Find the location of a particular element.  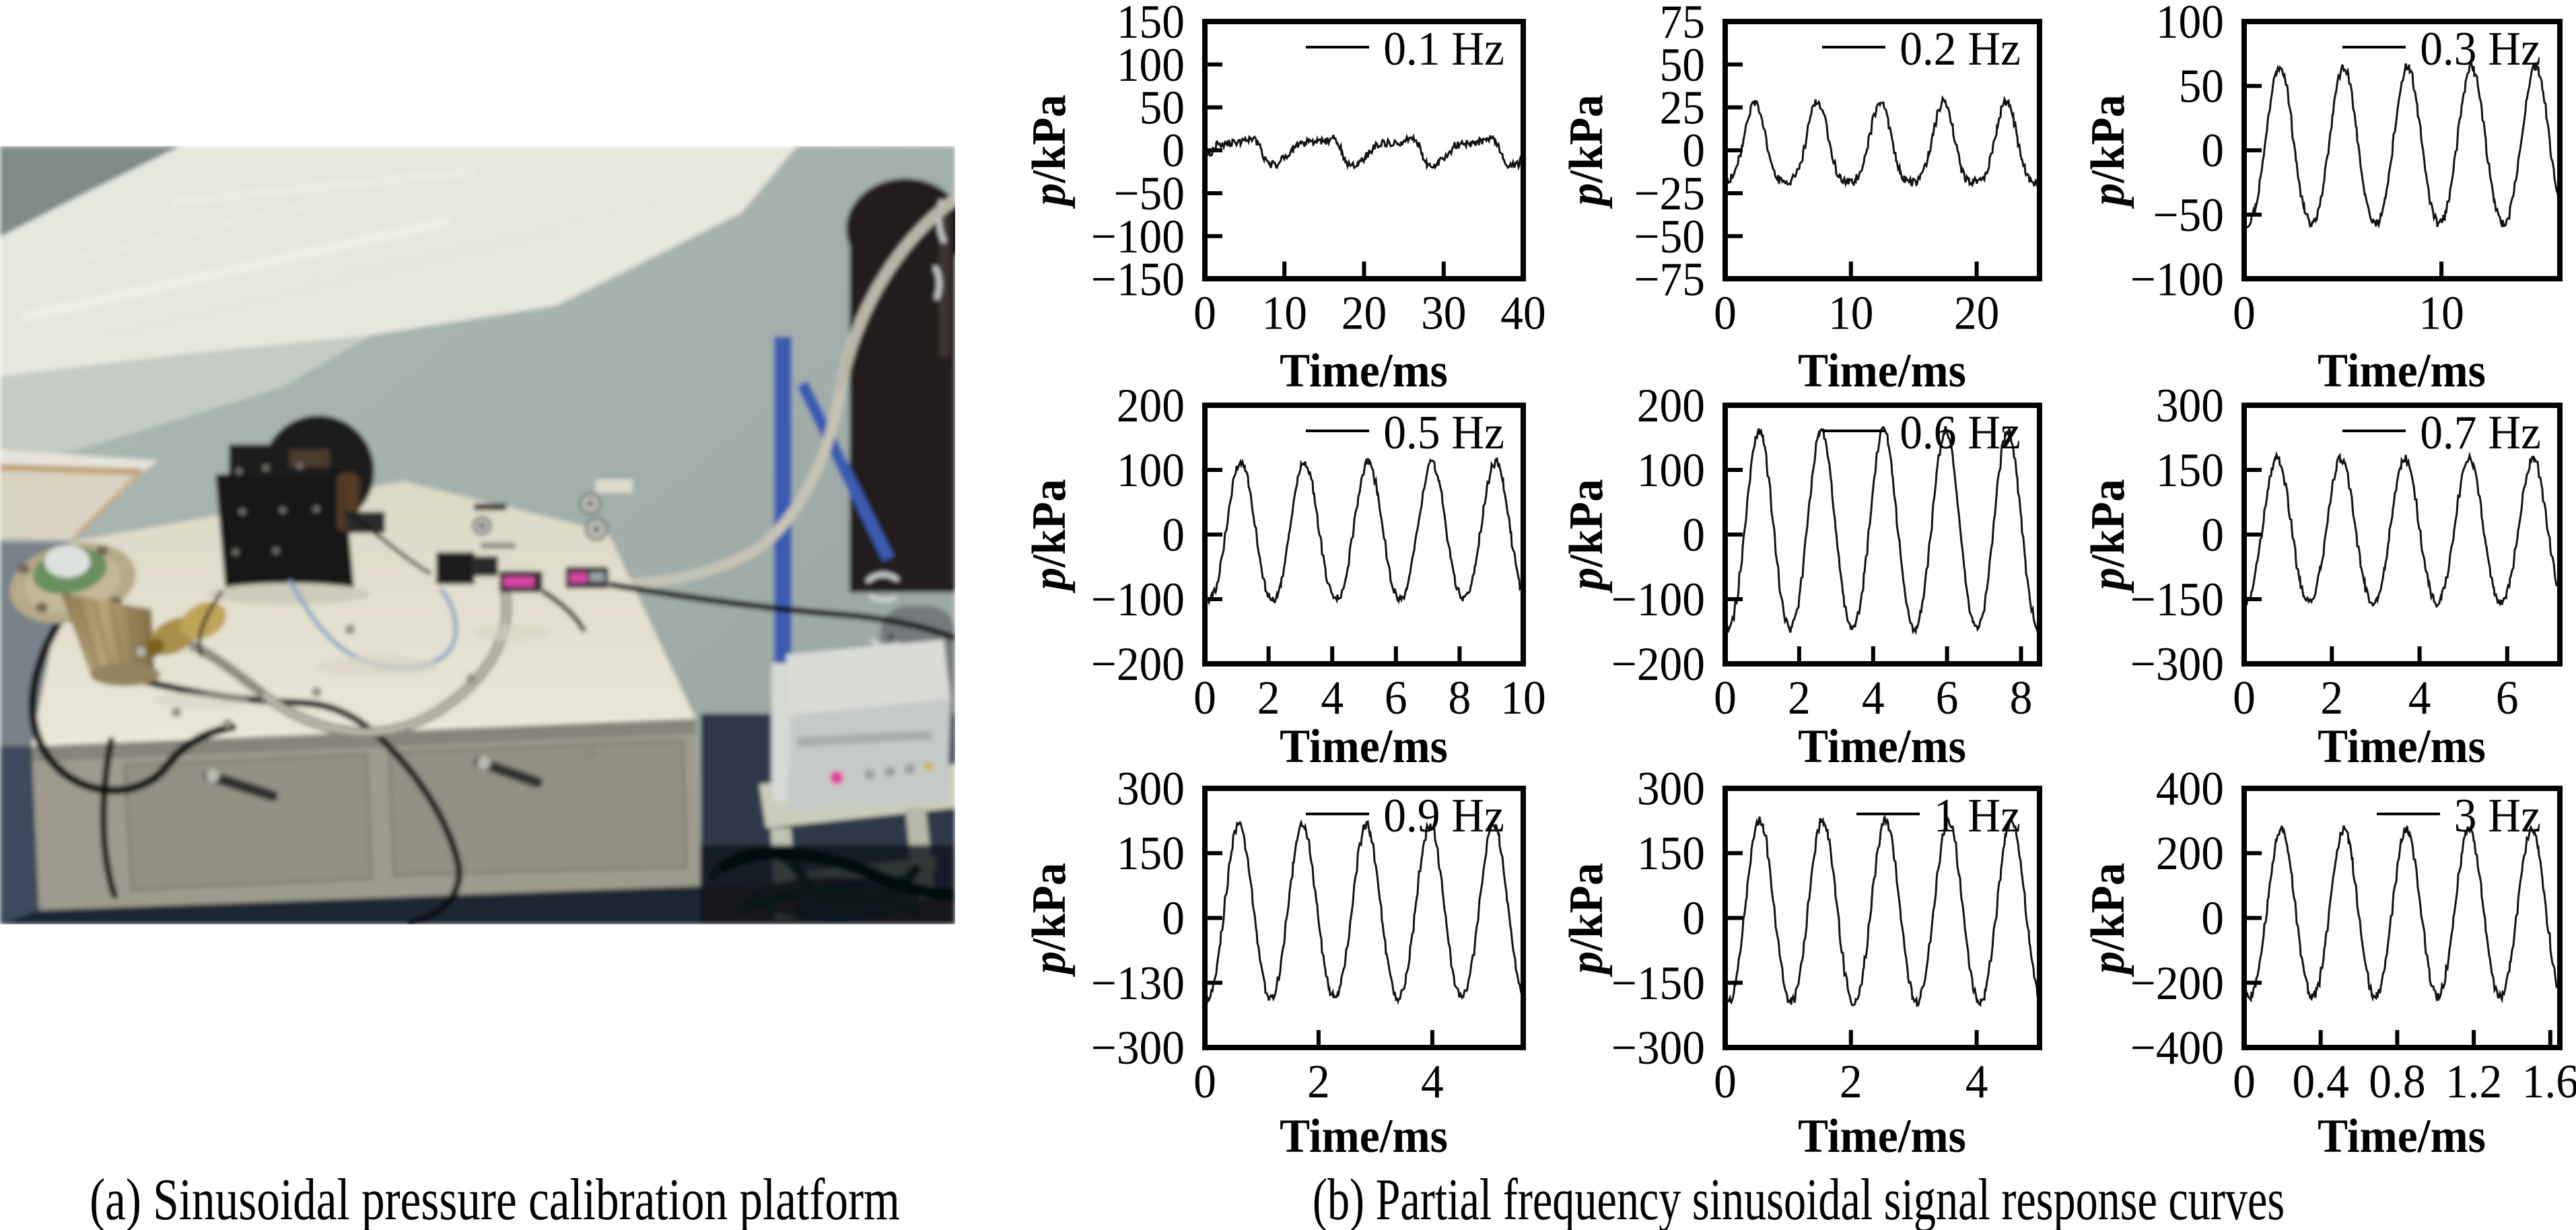

svg-text: 0.6 Hz is located at coordinates (1960, 431).